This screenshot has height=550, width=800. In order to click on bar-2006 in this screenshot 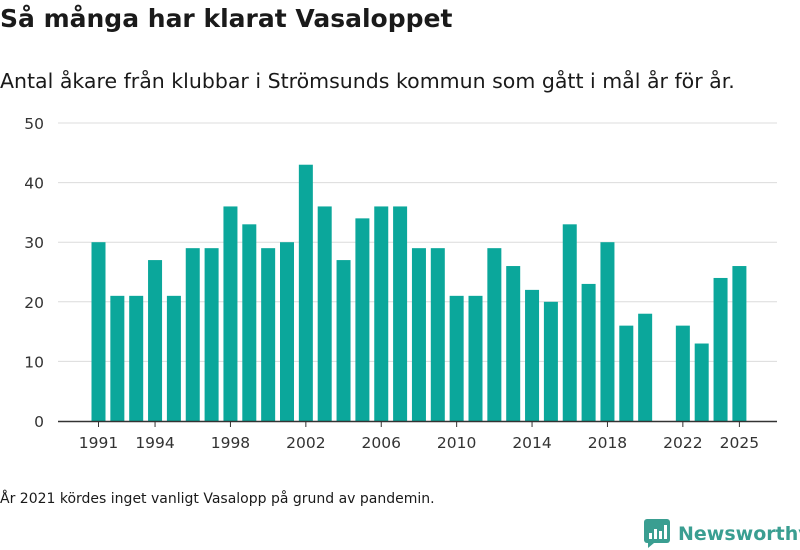, I will do `click(381, 313)`.